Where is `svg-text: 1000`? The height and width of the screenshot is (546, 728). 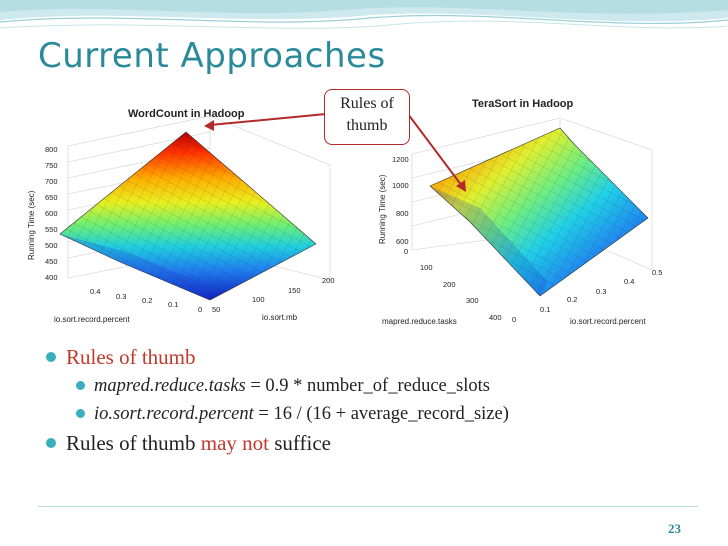 svg-text: 1000 is located at coordinates (400, 185).